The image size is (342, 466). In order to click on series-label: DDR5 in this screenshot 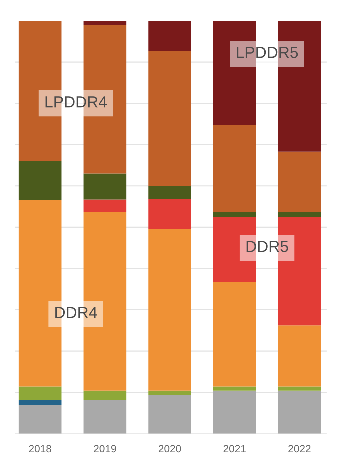, I will do `click(267, 246)`.